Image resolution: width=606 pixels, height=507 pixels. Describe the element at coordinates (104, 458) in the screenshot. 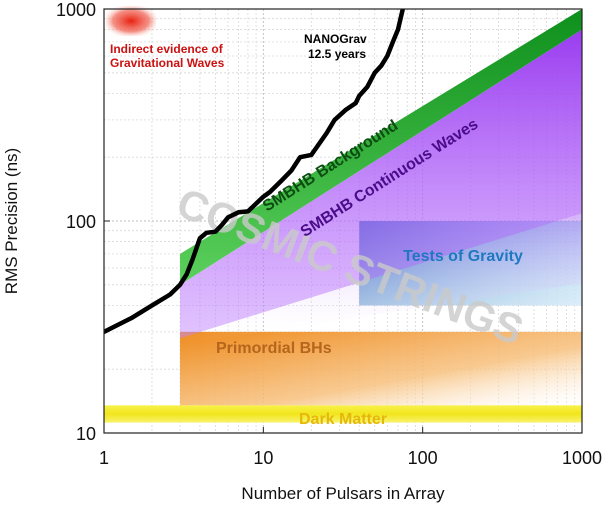

I see `x-tick-label: 1` at that location.